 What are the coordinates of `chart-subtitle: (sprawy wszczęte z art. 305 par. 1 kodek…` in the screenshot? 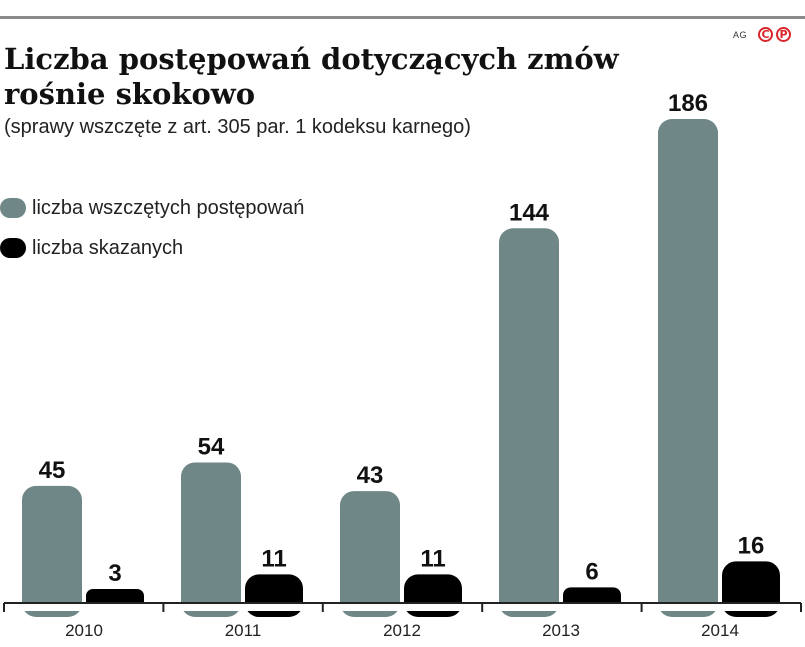 It's located at (237, 127).